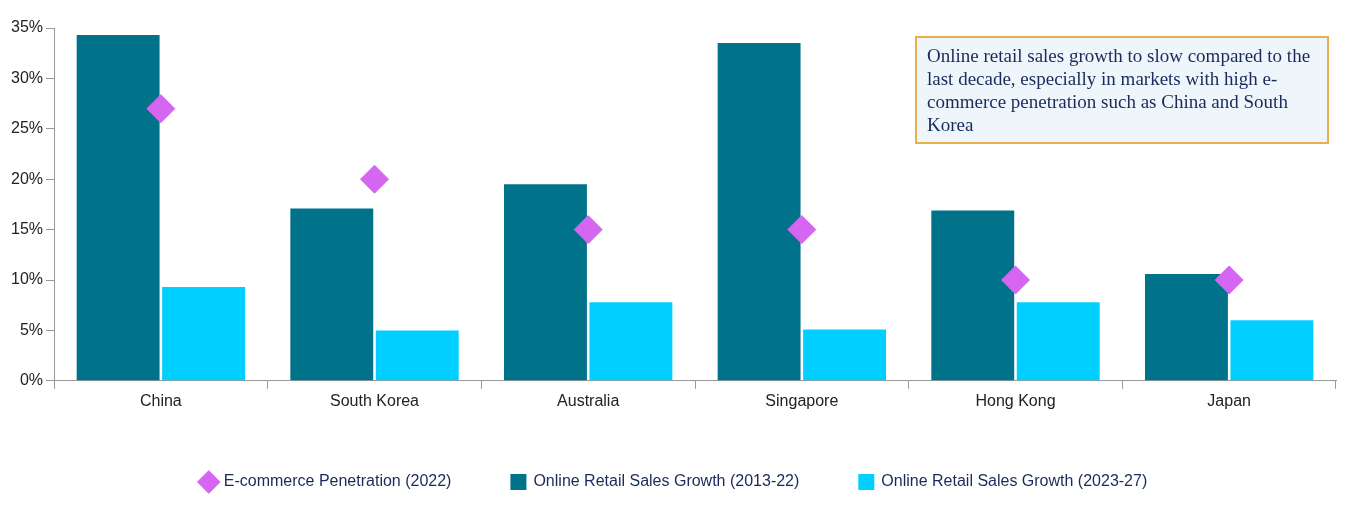  What do you see at coordinates (27, 128) in the screenshot?
I see `y-tick-label: 25%` at bounding box center [27, 128].